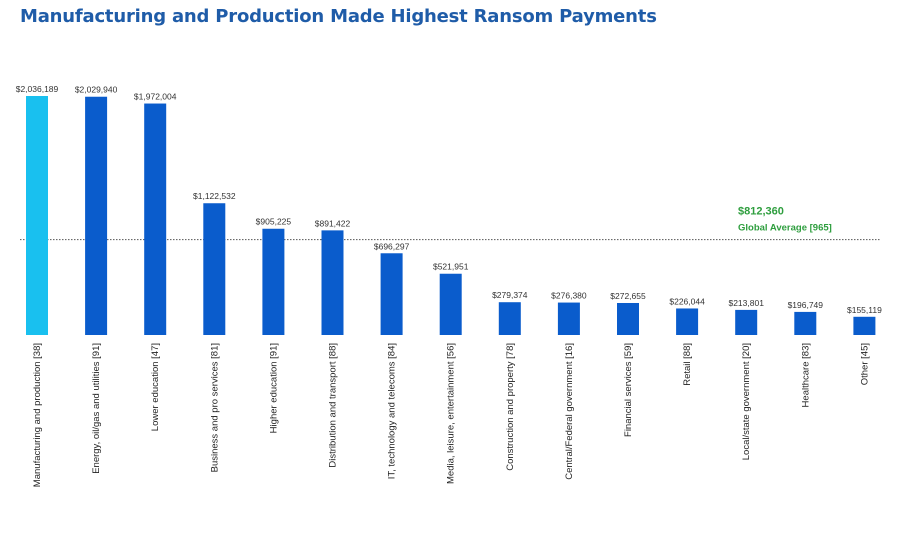 Image resolution: width=920 pixels, height=540 pixels. Describe the element at coordinates (569, 411) in the screenshot. I see `category-label: Central/Federal government [16]` at that location.